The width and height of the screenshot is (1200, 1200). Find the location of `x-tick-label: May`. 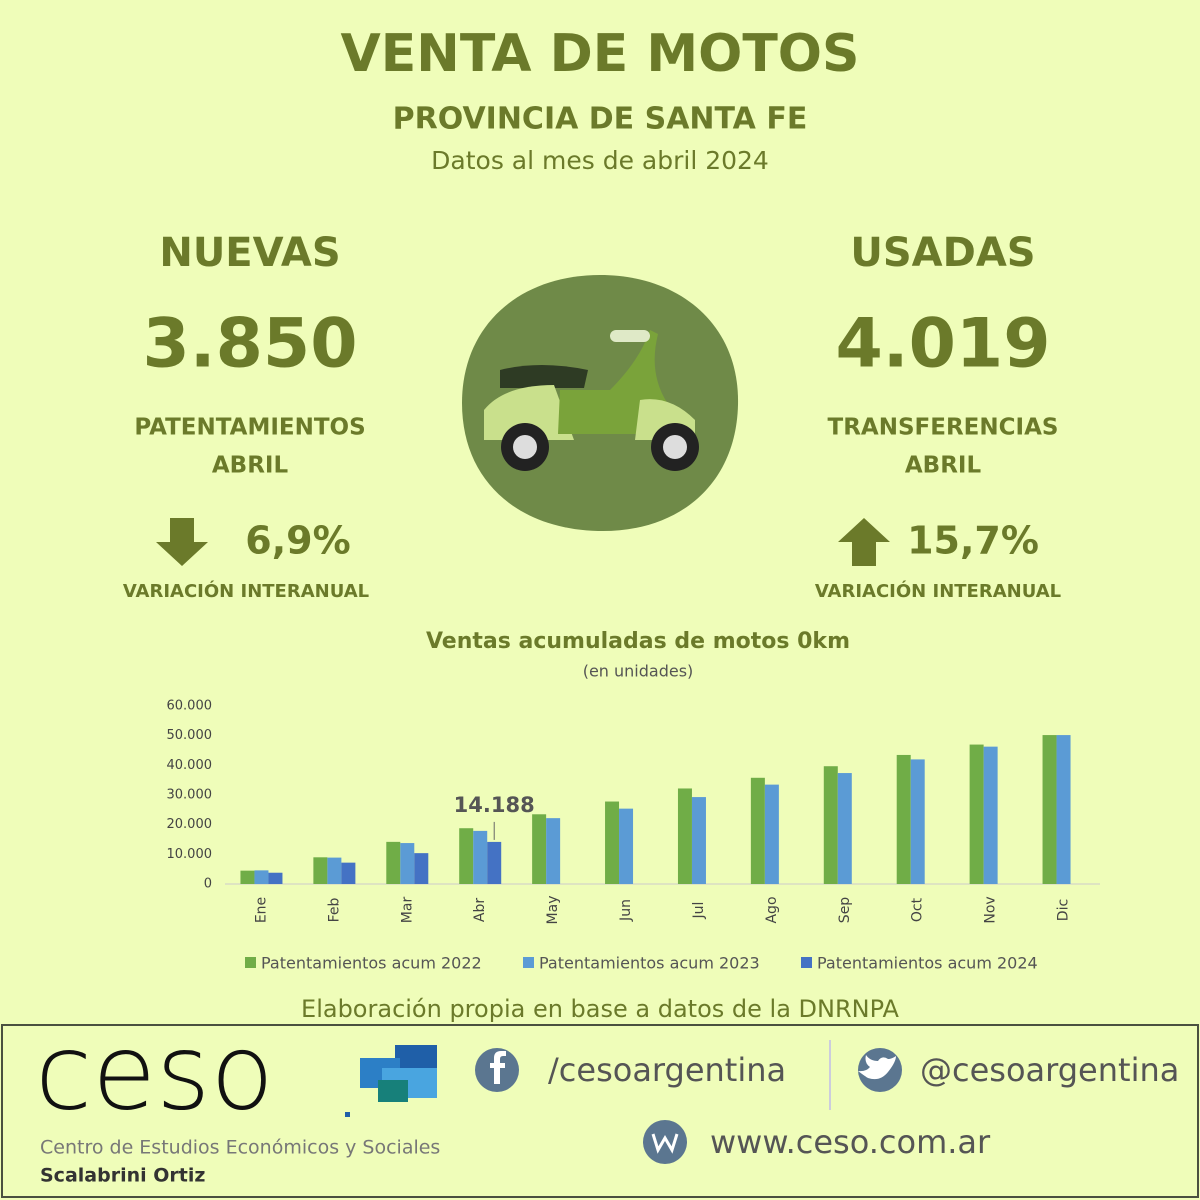

x-tick-label: May is located at coordinates (553, 910).